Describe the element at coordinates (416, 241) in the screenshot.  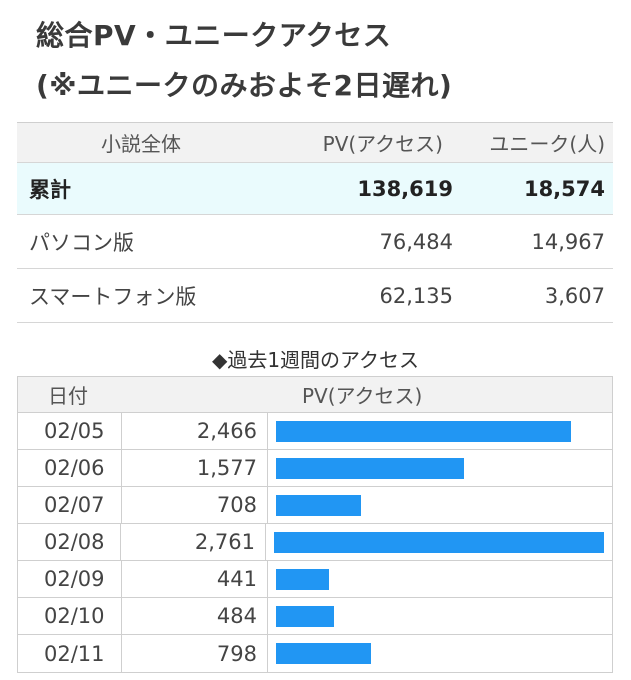
I see `row-pv: 76,484` at that location.